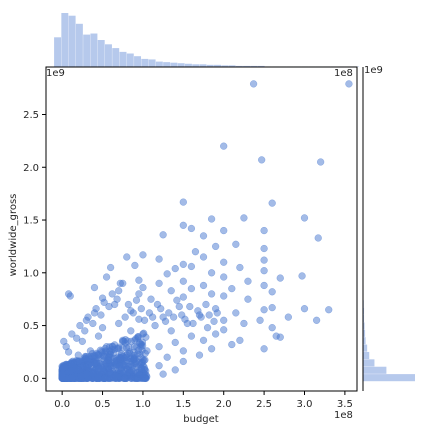 Image resolution: width=427 pixels, height=439 pixels. What do you see at coordinates (343, 73) in the screenshot?
I see `x-offset-label-top: 1e8` at bounding box center [343, 73].